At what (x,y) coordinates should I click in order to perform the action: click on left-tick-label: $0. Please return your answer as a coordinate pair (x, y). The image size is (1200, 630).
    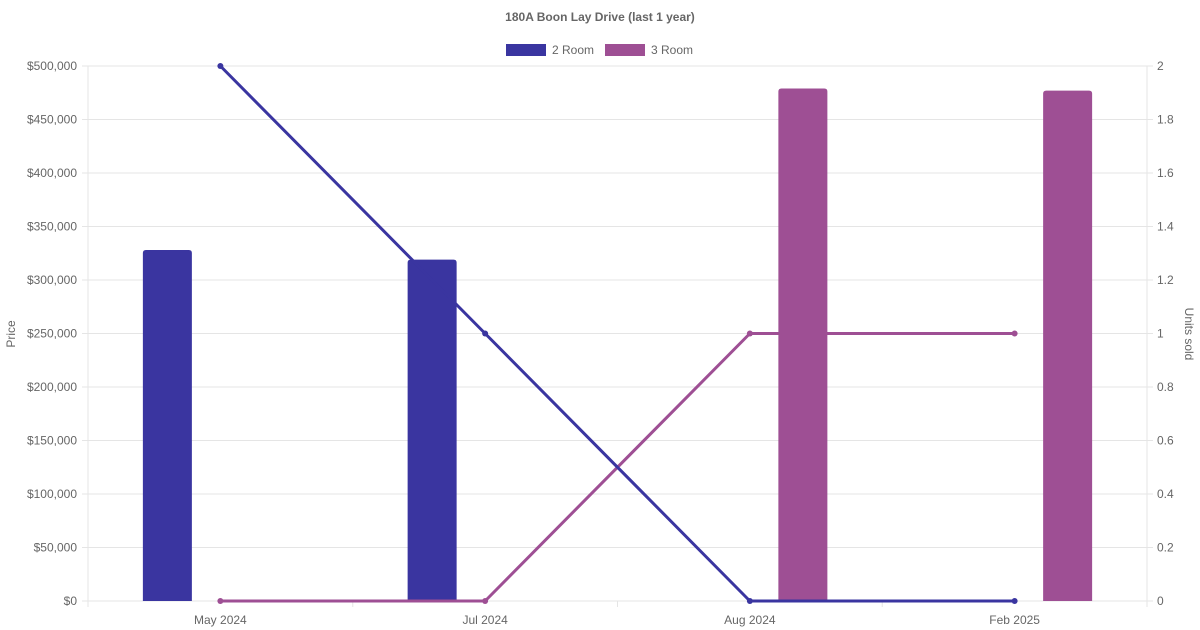
    Looking at the image, I should click on (71, 601).